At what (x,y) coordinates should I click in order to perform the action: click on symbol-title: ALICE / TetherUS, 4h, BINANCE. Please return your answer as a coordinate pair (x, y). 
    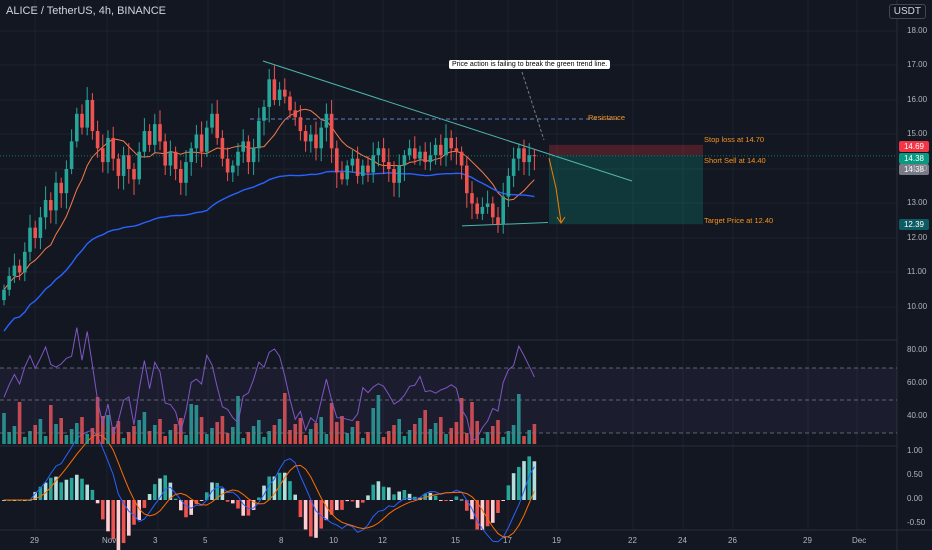
    Looking at the image, I should click on (86, 11).